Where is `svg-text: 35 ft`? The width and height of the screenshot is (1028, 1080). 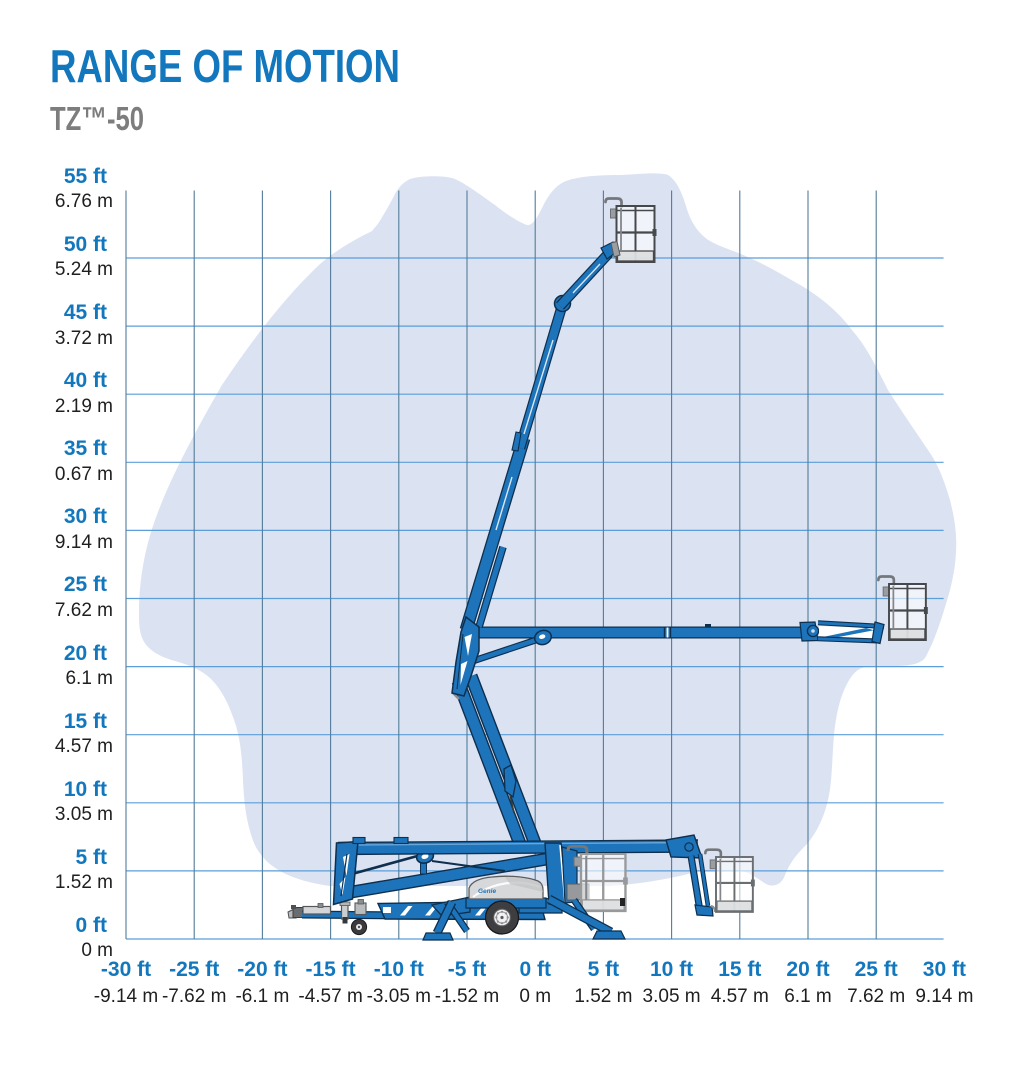 svg-text: 35 ft is located at coordinates (85, 448).